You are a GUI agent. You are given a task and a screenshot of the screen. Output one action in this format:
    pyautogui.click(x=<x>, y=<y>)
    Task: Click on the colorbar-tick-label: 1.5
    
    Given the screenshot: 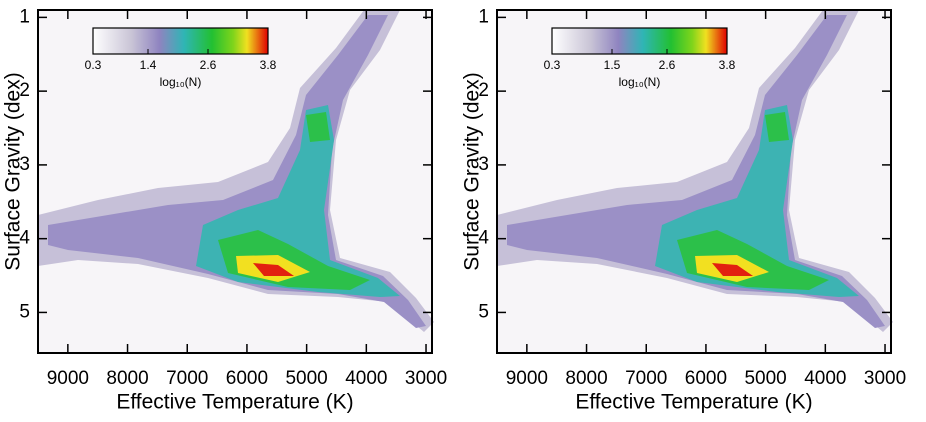 What is the action you would take?
    pyautogui.click(x=612, y=65)
    